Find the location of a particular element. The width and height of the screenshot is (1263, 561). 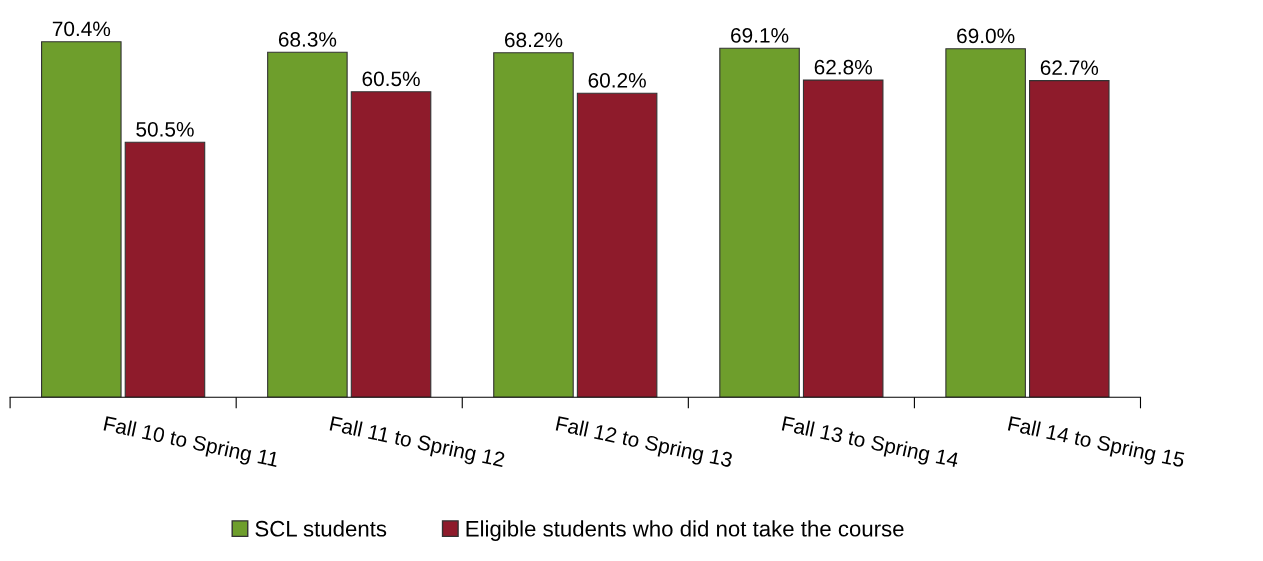

legend-label: Eligible students who did not take the course is located at coordinates (685, 530).